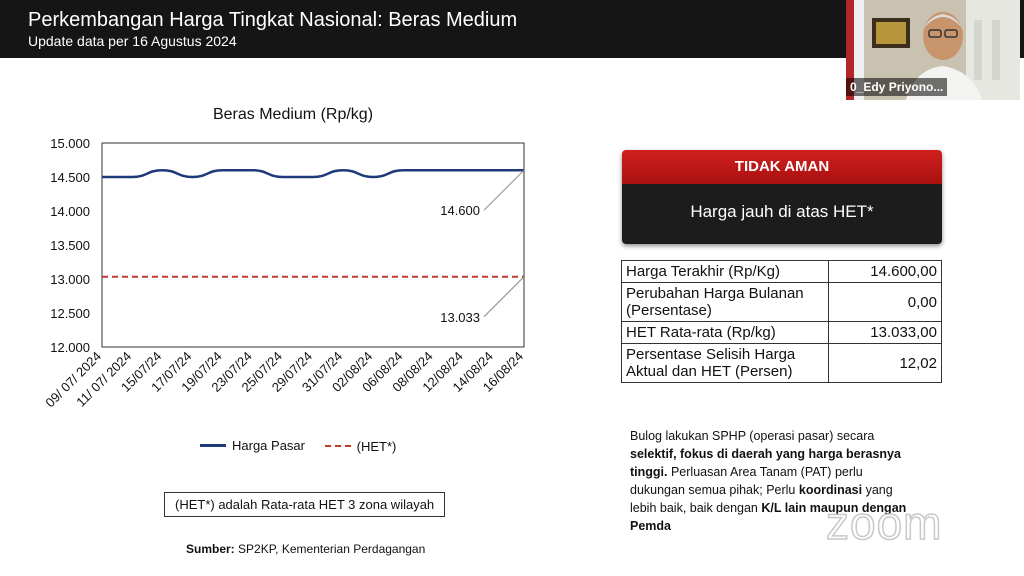 This screenshot has width=1024, height=576. What do you see at coordinates (725, 332) in the screenshot?
I see `table-cell-label: HET Rata-rata (Rp/kg)` at bounding box center [725, 332].